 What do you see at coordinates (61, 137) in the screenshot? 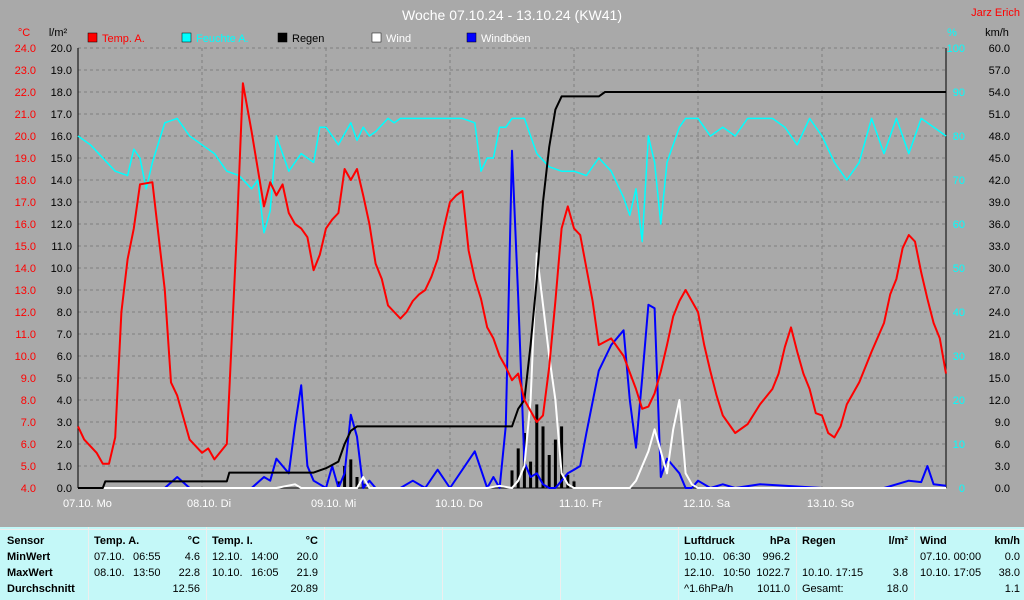
I see `rain-axis-tick-label: 16.0` at bounding box center [61, 137].